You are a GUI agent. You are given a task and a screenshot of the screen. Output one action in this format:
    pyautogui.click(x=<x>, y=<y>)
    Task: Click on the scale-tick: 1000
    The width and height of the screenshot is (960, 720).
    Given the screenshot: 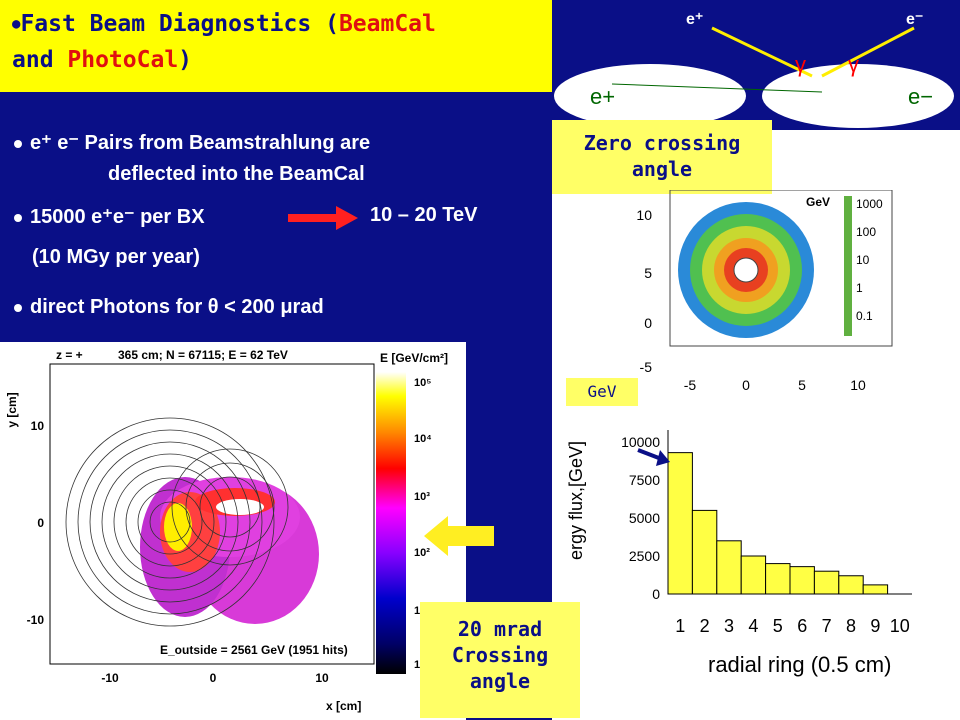 What is the action you would take?
    pyautogui.click(x=869, y=204)
    